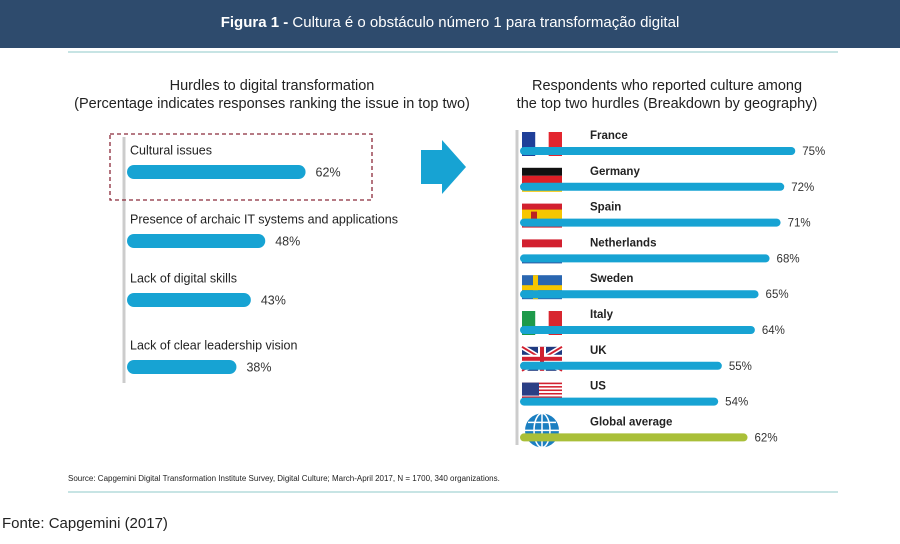 This screenshot has width=900, height=544. I want to click on arrow, so click(443, 167).